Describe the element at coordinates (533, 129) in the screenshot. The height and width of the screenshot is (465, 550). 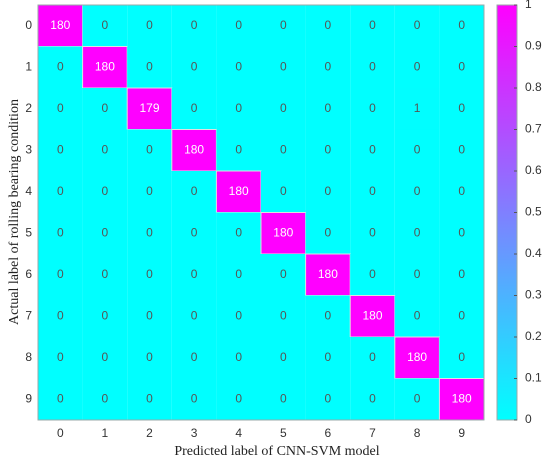
I see `colorbar-tick-label: 0.7` at that location.